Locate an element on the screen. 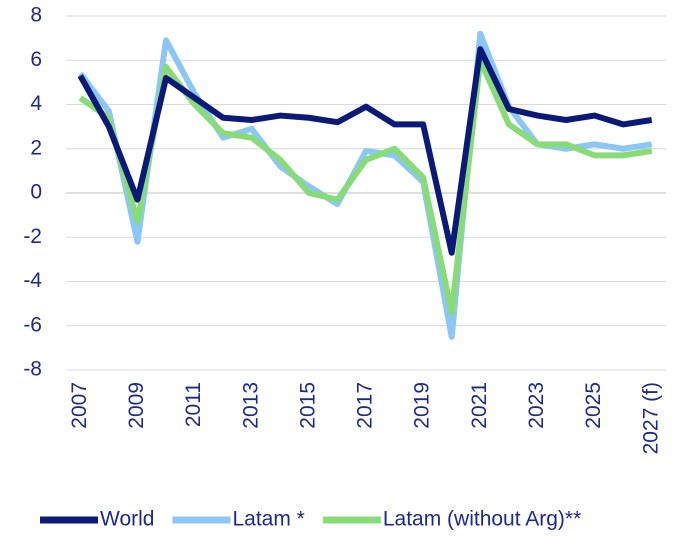 The width and height of the screenshot is (675, 536). legend-label: Latam (without Arg)** is located at coordinates (482, 519).